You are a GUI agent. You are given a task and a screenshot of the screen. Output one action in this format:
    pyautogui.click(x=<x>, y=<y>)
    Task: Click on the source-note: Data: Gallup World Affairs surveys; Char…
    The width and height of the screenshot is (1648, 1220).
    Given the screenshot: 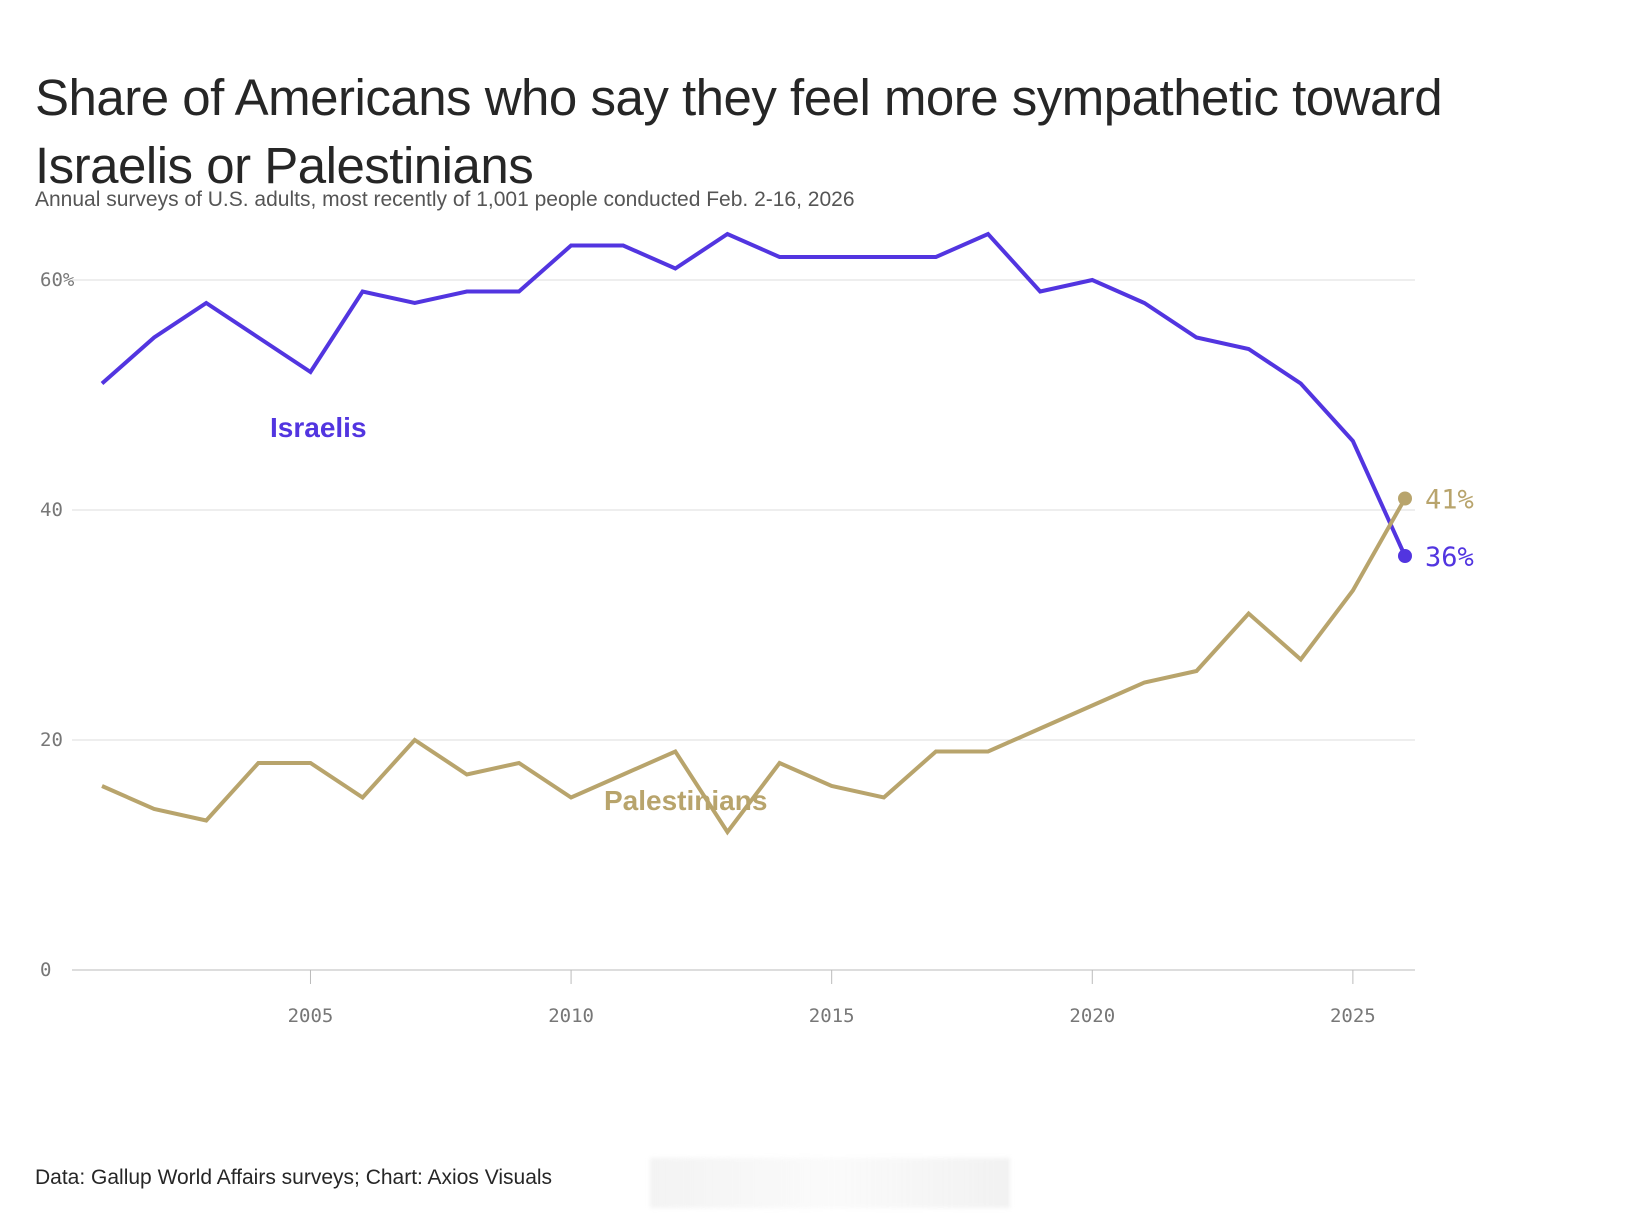 What is the action you would take?
    pyautogui.click(x=294, y=1177)
    